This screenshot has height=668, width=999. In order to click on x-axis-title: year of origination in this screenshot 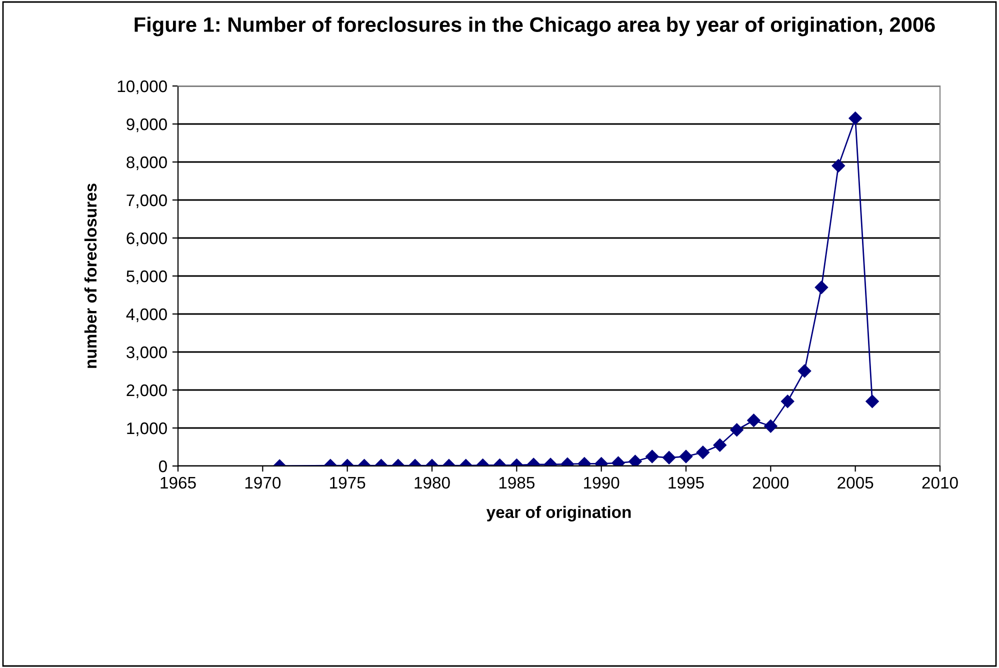, I will do `click(558, 514)`.